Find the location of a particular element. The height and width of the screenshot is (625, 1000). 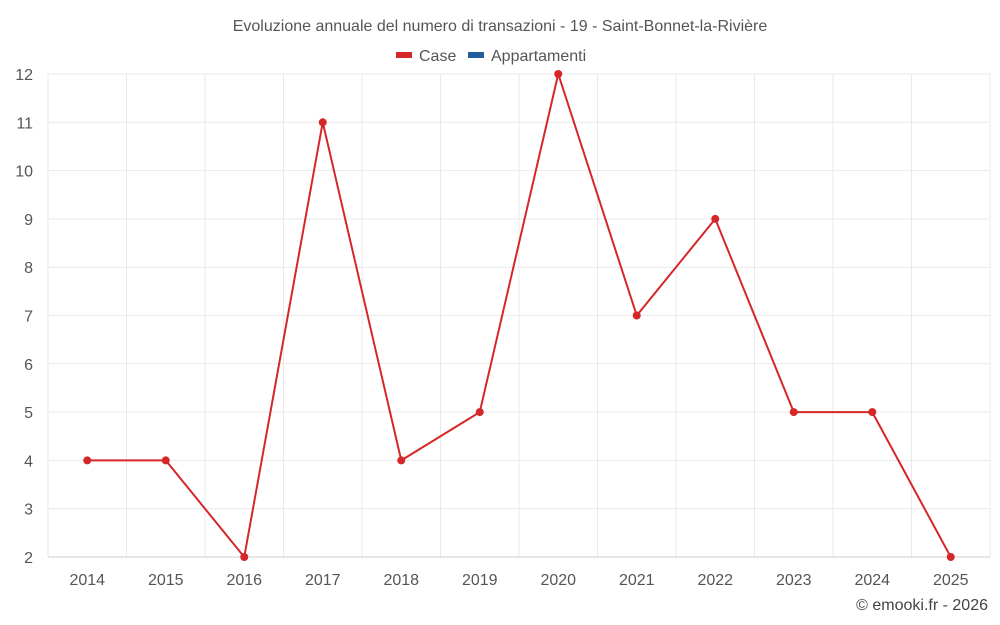

x-tick-label: 2024 is located at coordinates (872, 580).